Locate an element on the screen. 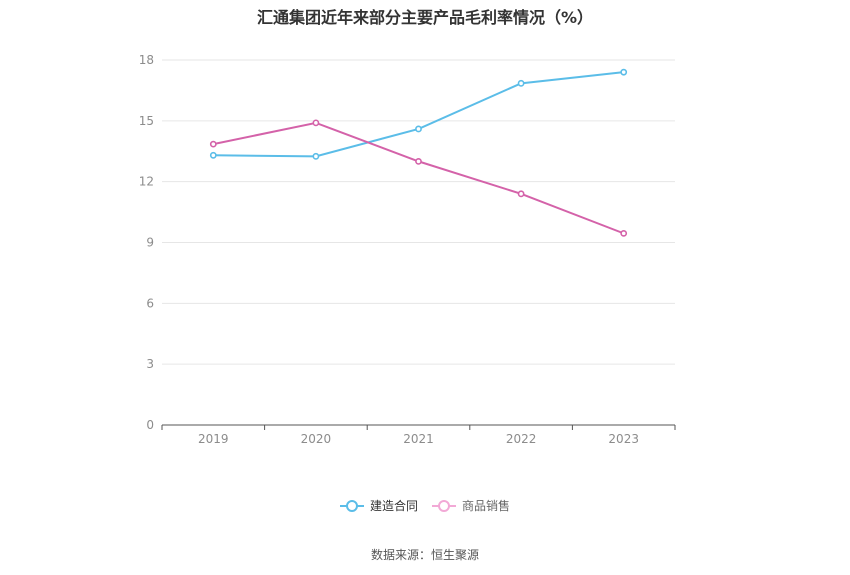 Image resolution: width=850 pixels, height=575 pixels. axes is located at coordinates (418, 427).